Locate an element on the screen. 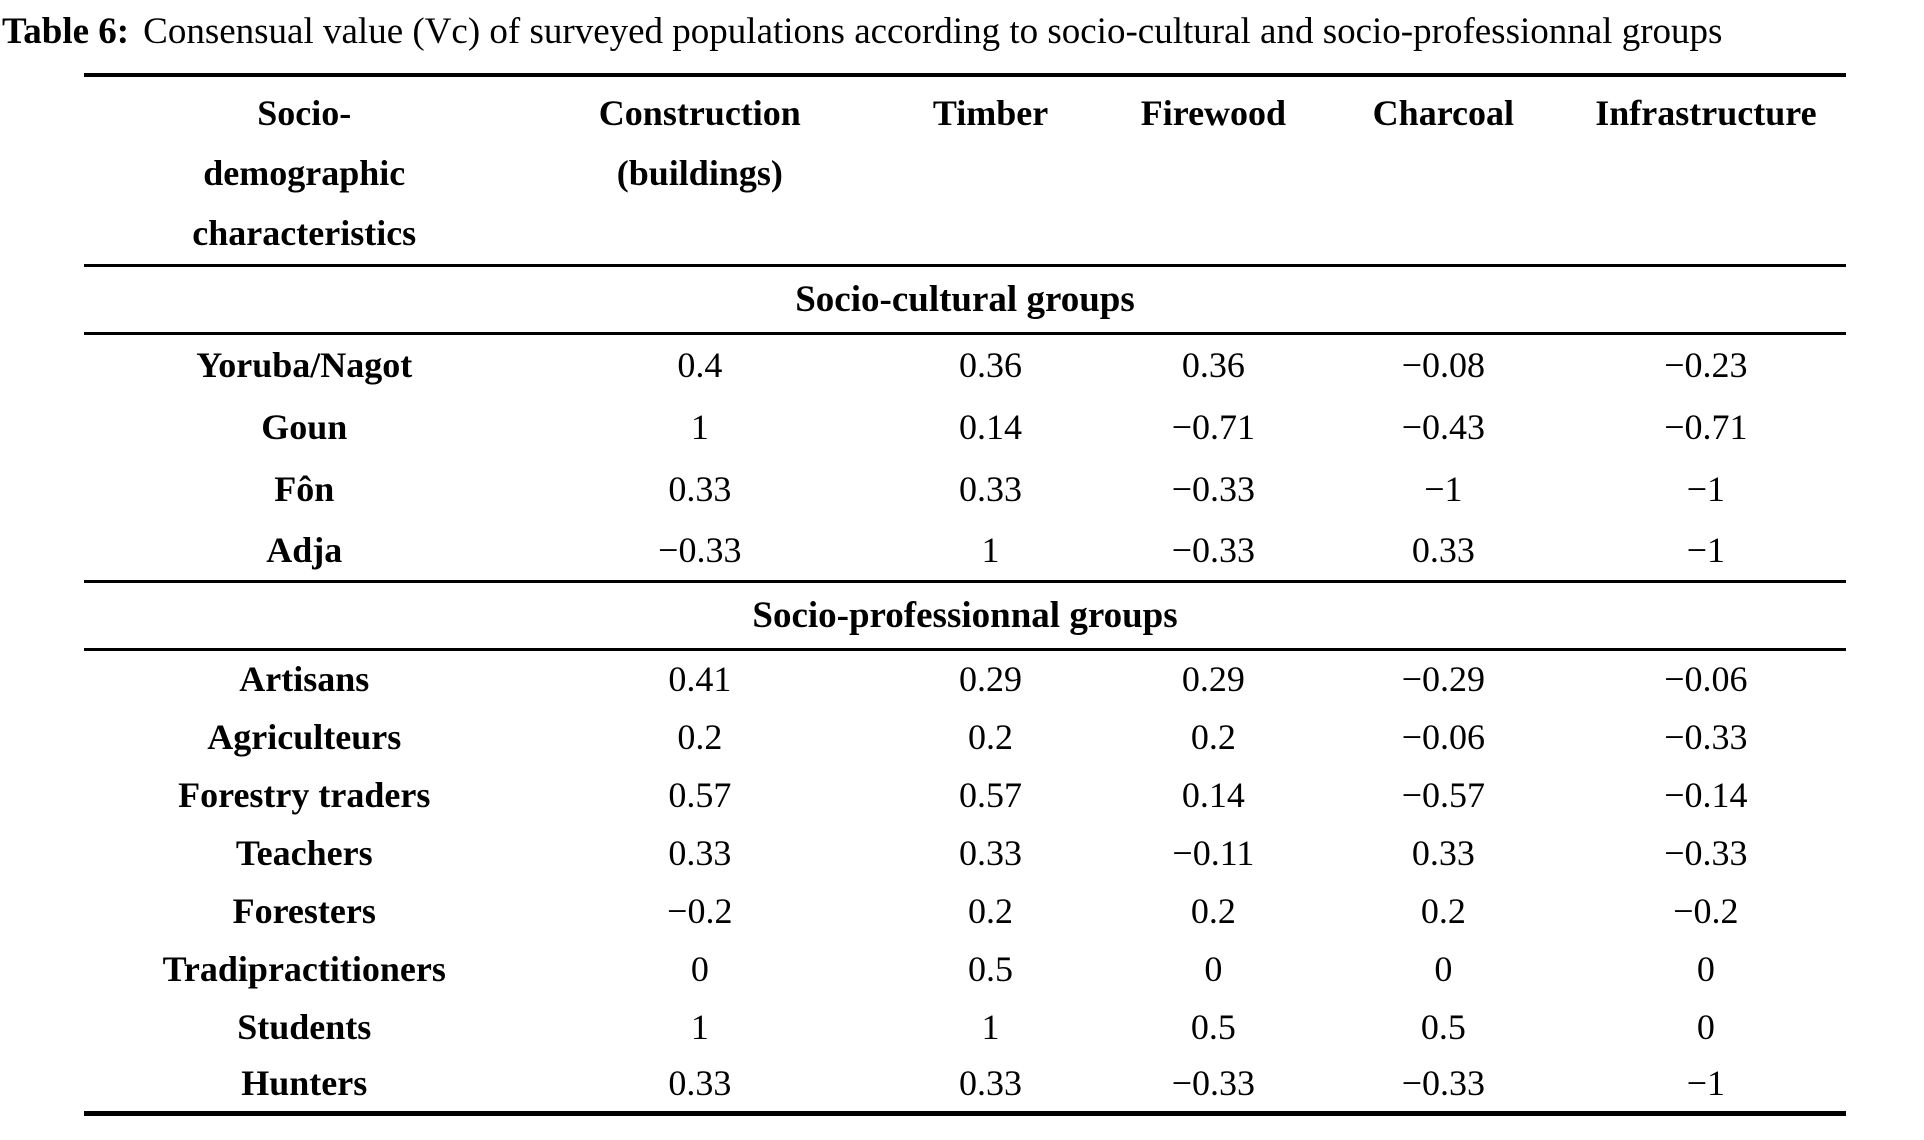 The image size is (1924, 1140). row-label: Goun is located at coordinates (304, 426).